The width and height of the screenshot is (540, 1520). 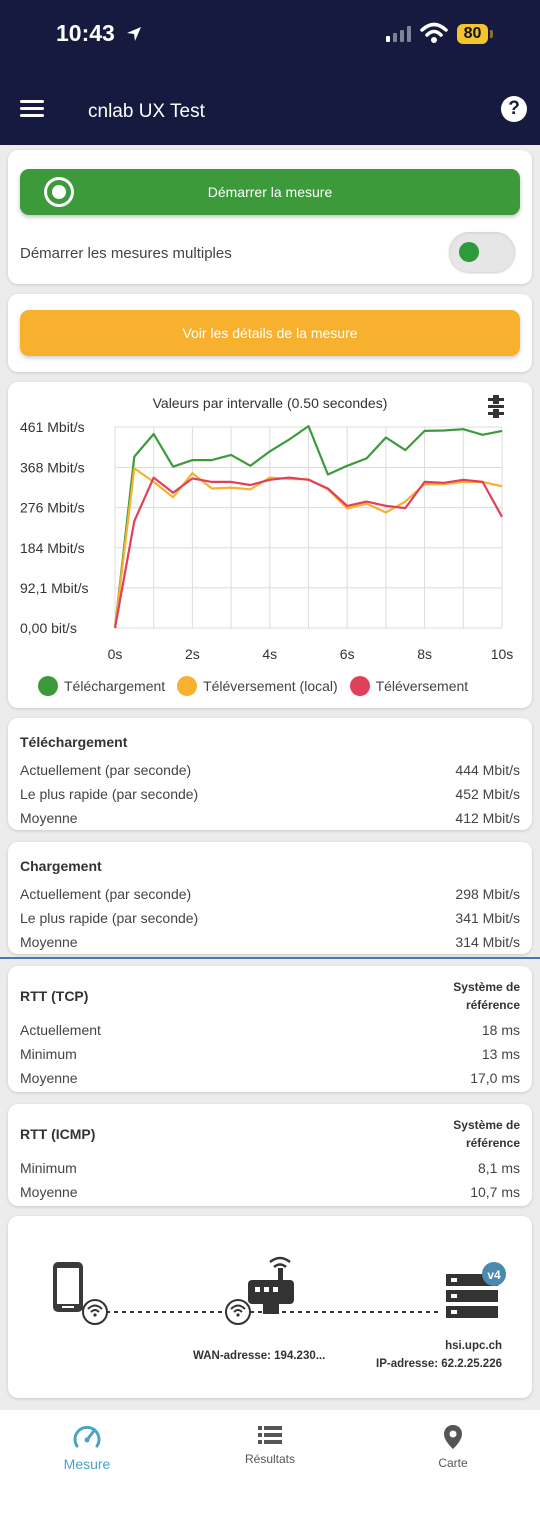 I want to click on chart-title: Valeurs par intervalle (0.50 secondes), so click(x=270, y=403).